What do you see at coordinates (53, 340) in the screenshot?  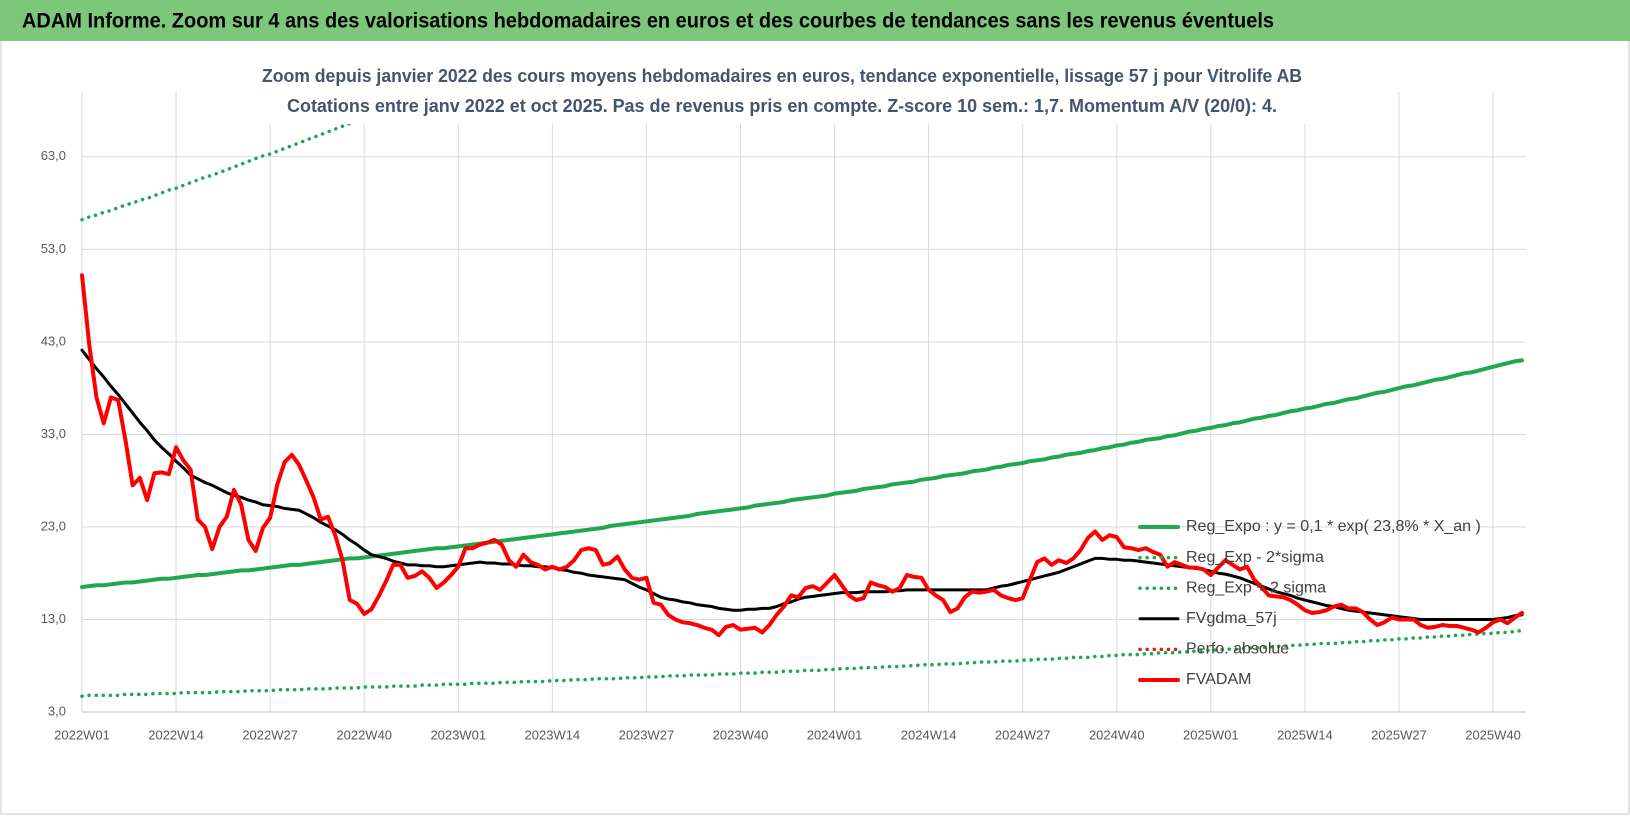 I see `y-tick-label: 43,0` at bounding box center [53, 340].